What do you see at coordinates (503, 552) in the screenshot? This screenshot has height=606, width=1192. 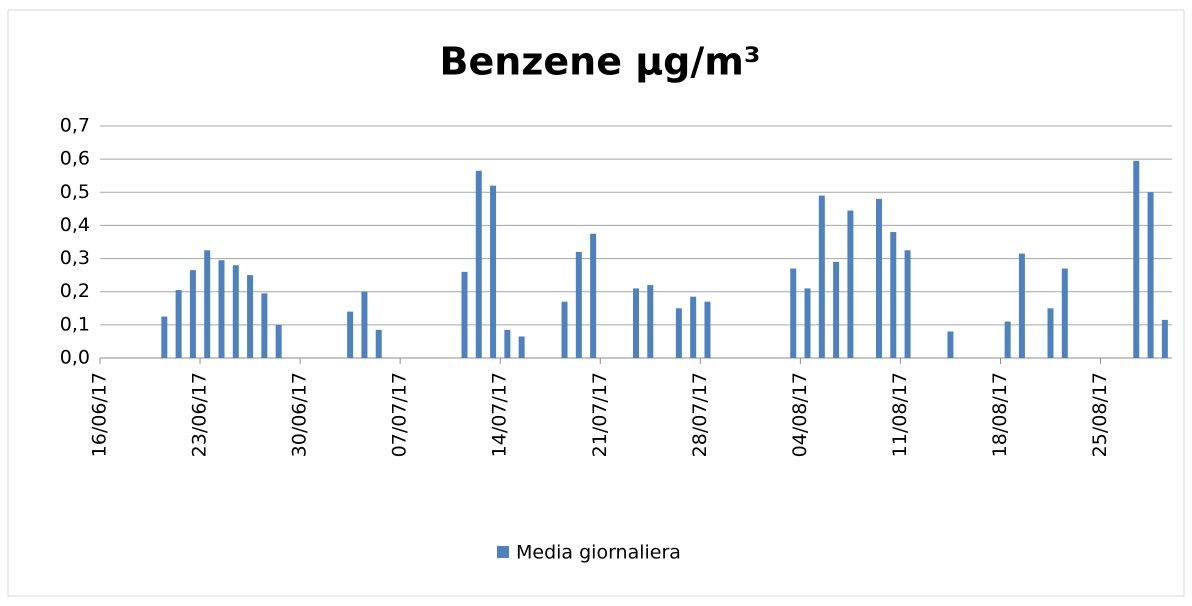 I see `legend-swatch` at bounding box center [503, 552].